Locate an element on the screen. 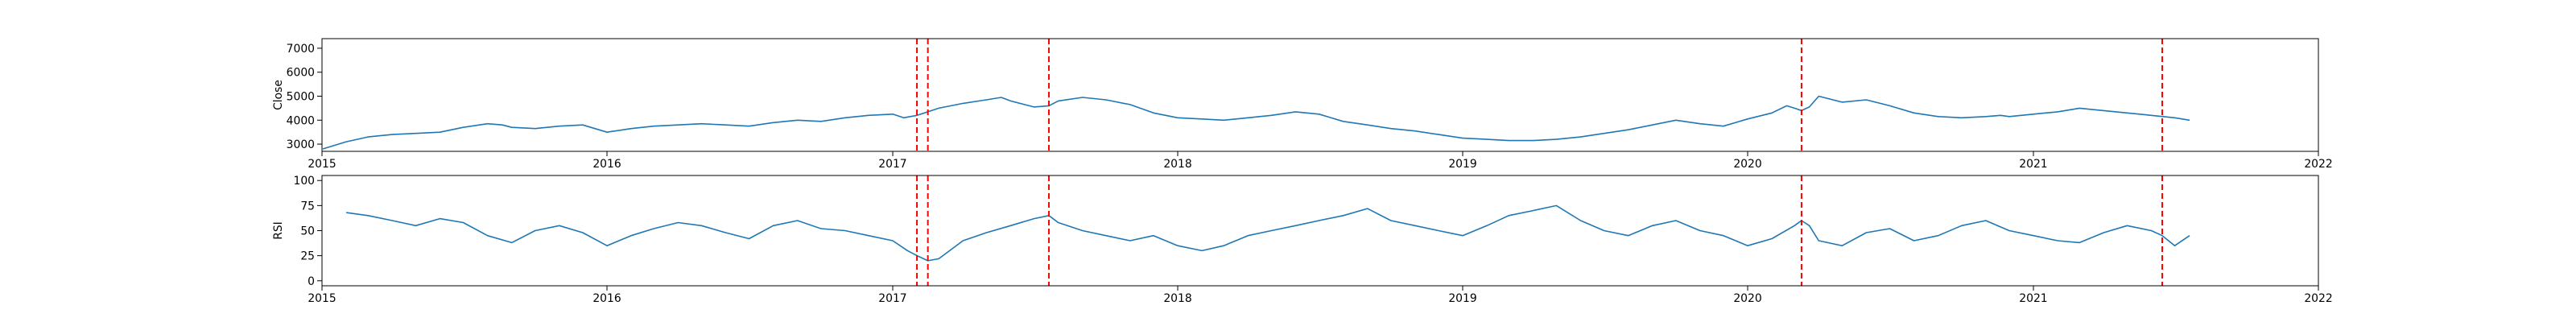 This screenshot has width=2576, height=322. close-y-tick-label: 6000 is located at coordinates (301, 73).